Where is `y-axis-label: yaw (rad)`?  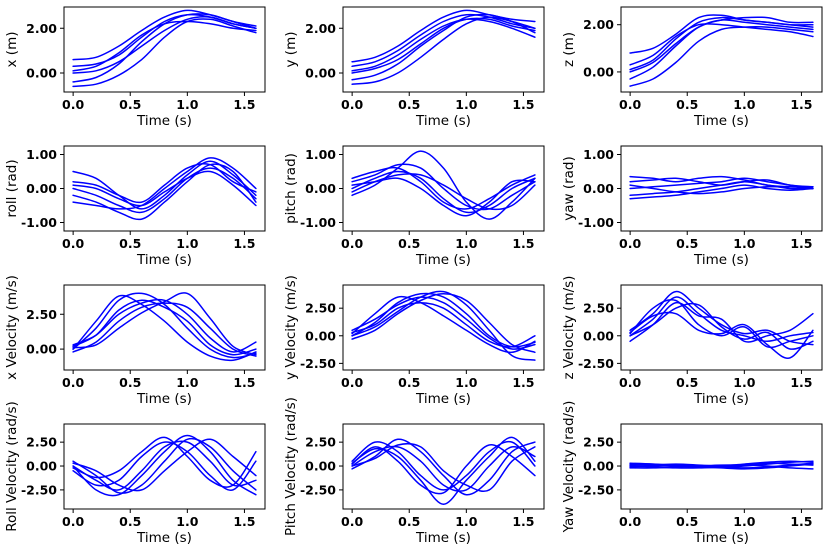 y-axis-label: yaw (rad) is located at coordinates (569, 188).